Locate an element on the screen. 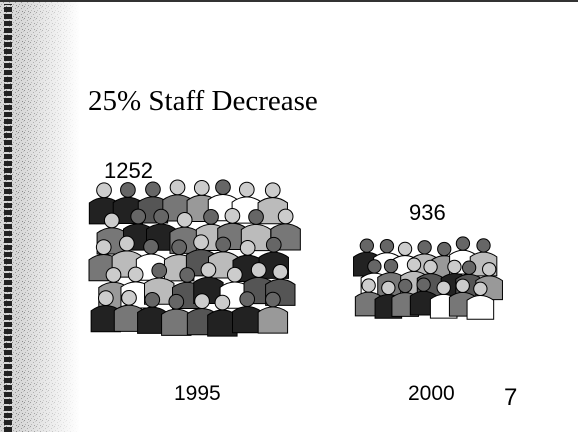  slide-title: 25% Staff Decrease is located at coordinates (203, 101).